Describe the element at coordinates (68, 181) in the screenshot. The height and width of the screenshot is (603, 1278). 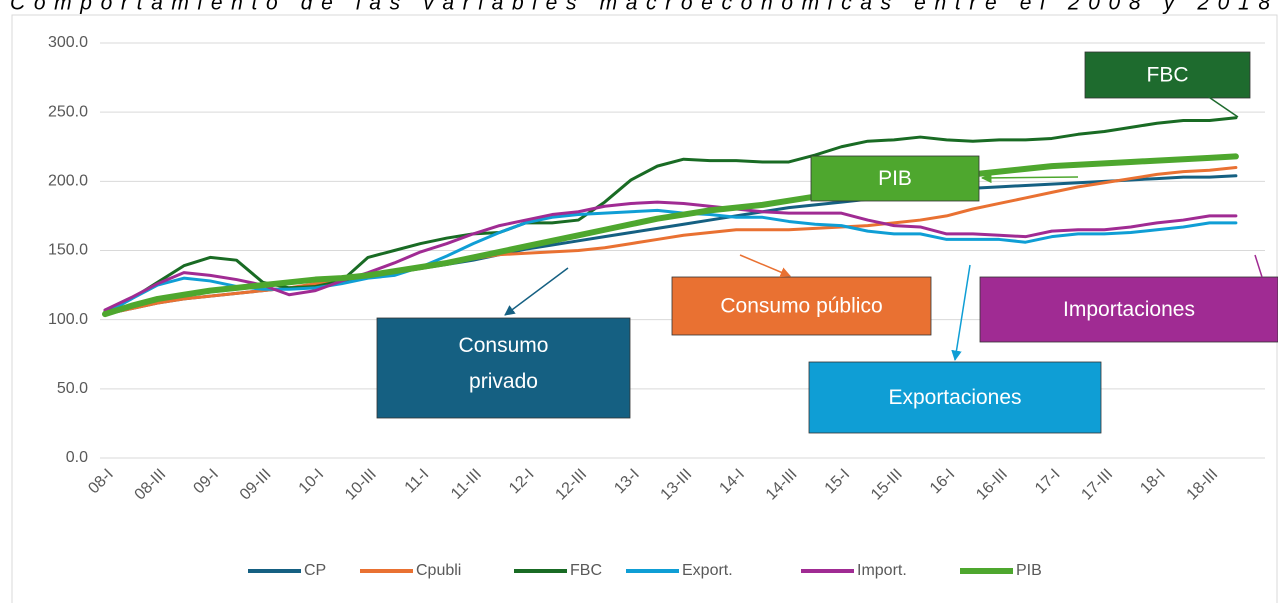
I see `y-tick-label: 200.0` at that location.